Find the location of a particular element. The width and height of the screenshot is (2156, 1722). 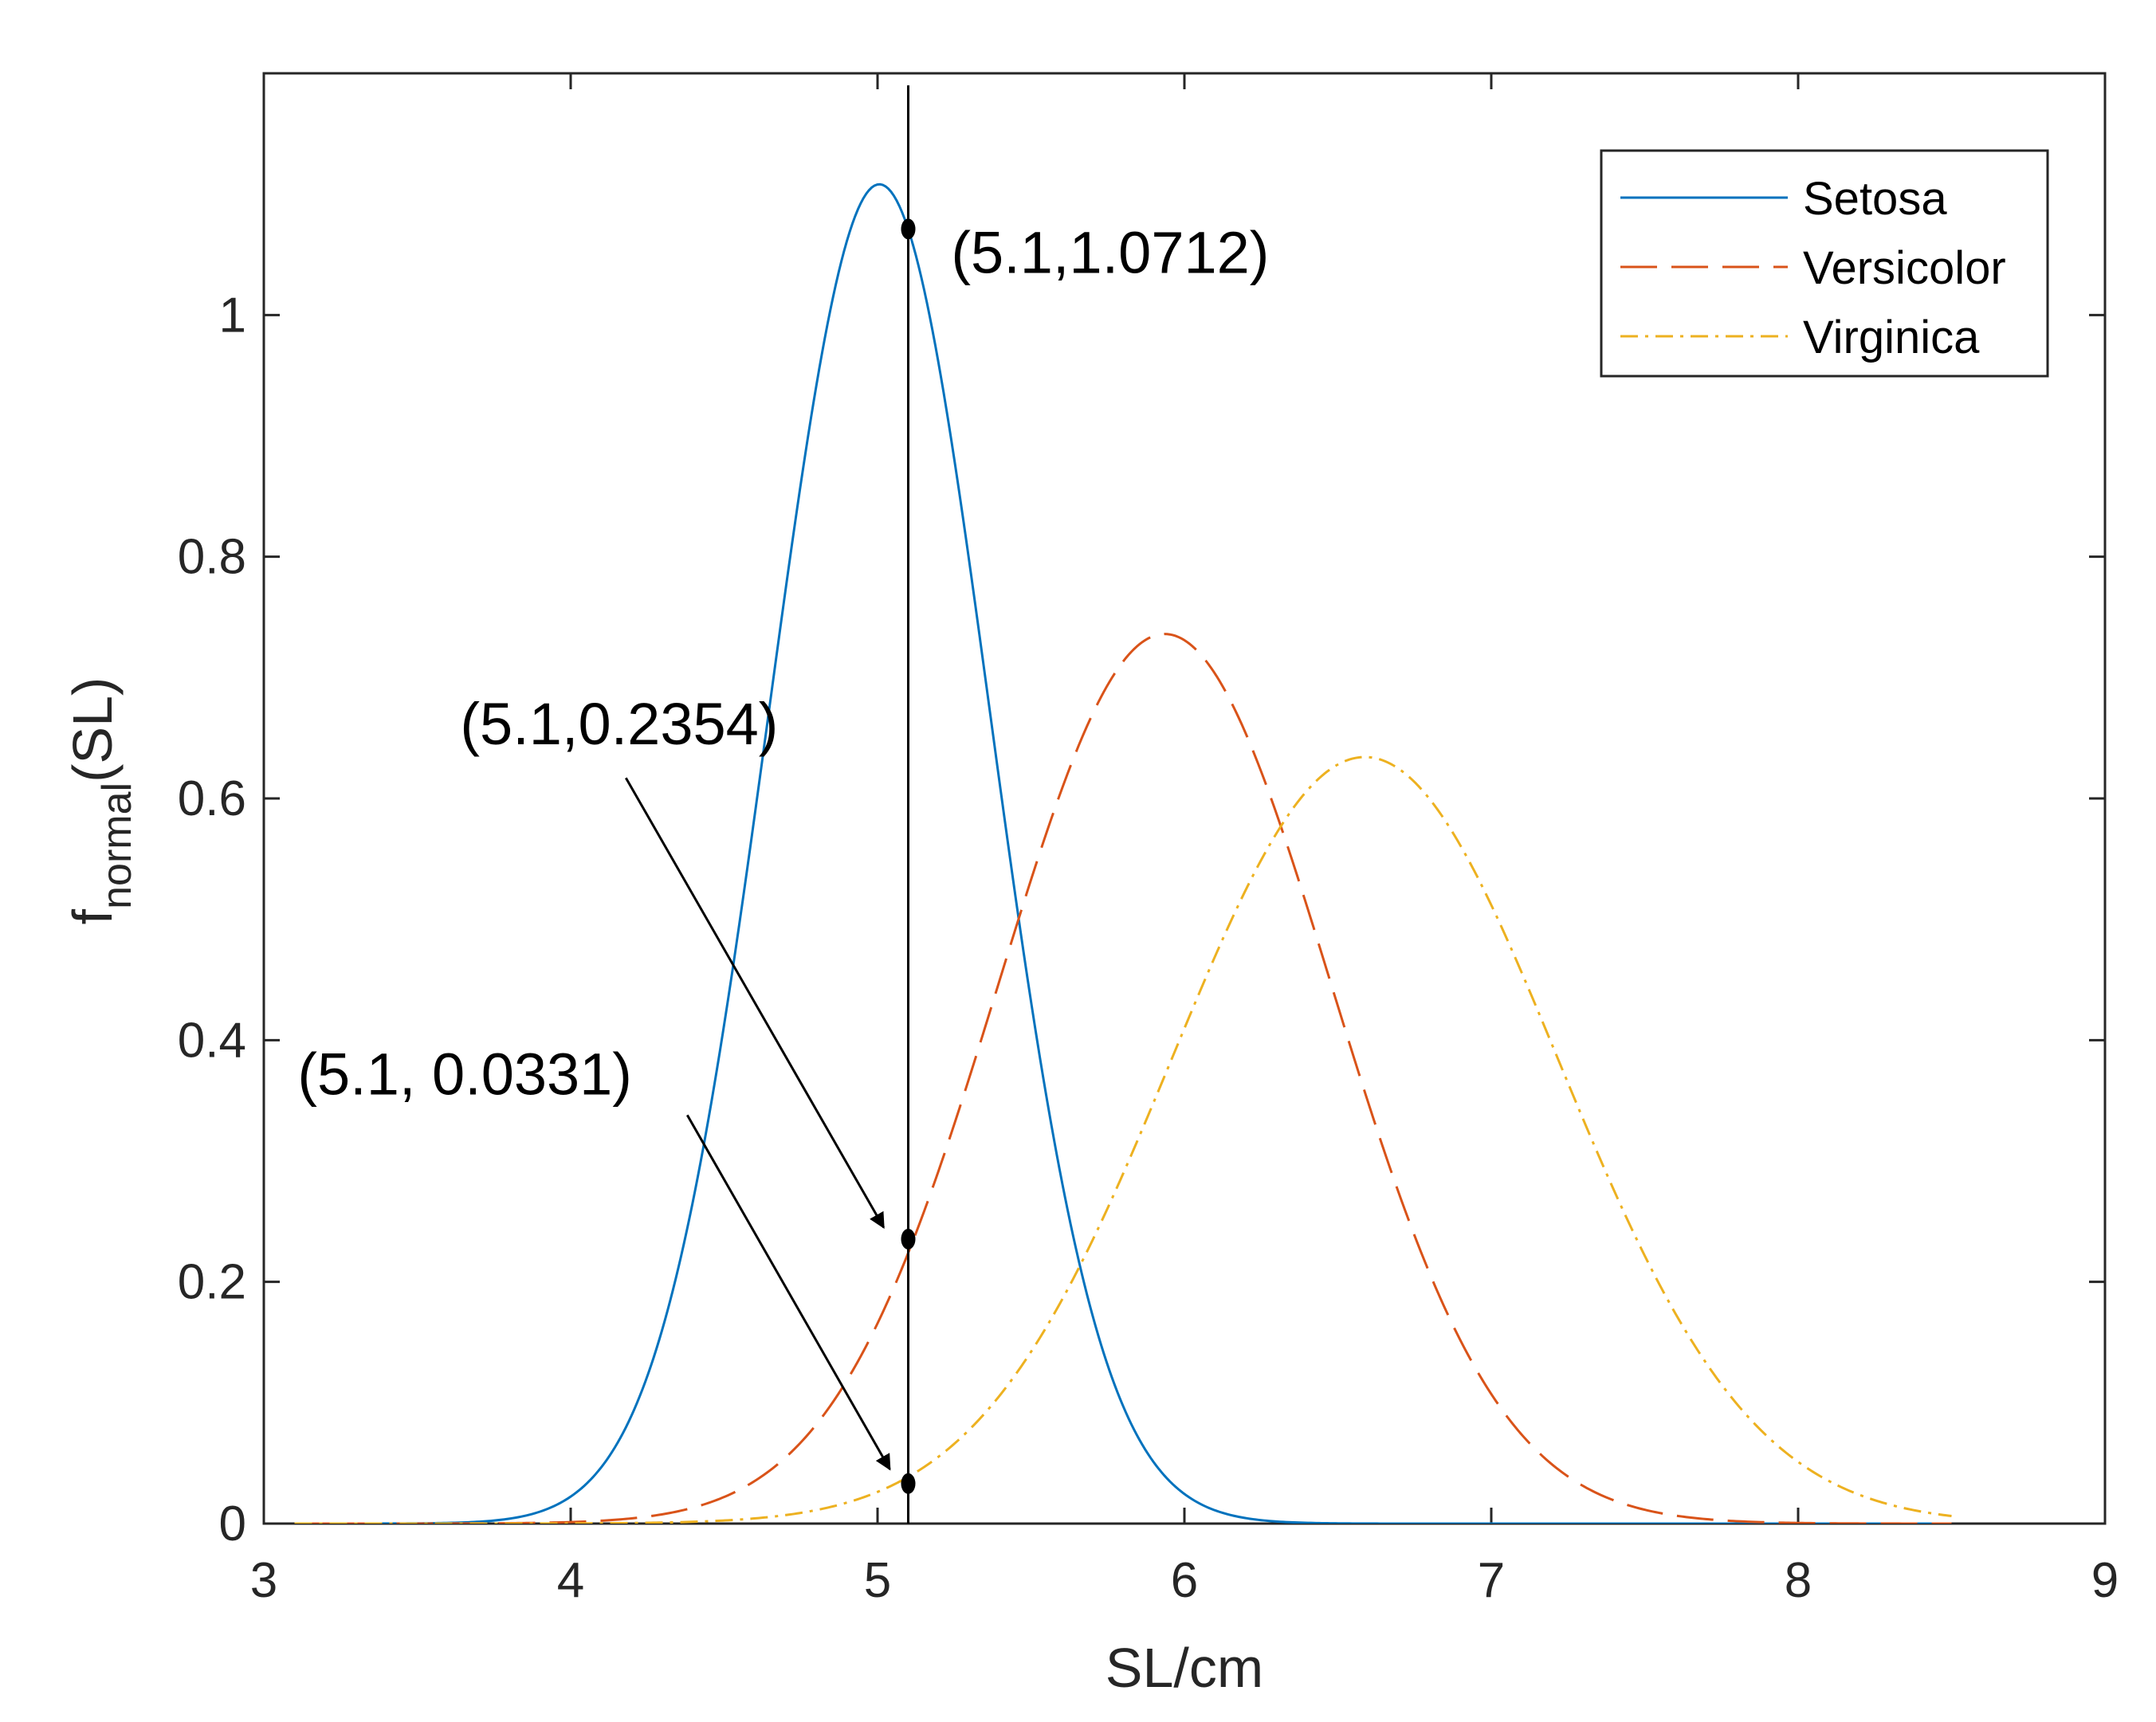

annotation-arrow-versicolor is located at coordinates (755, 1004).